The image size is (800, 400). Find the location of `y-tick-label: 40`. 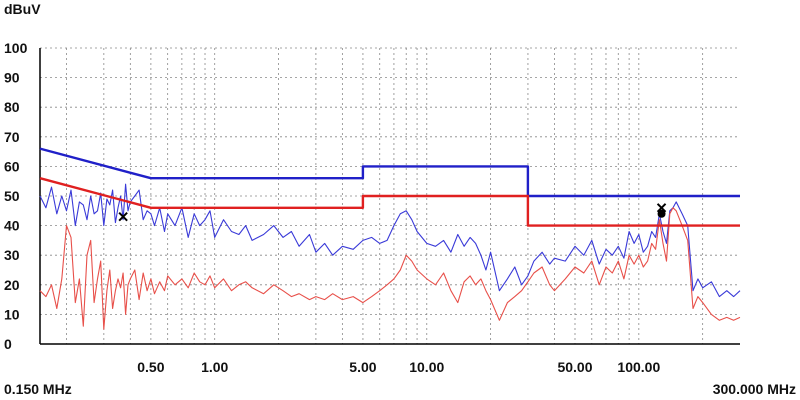

y-tick-label: 40 is located at coordinates (12, 226).